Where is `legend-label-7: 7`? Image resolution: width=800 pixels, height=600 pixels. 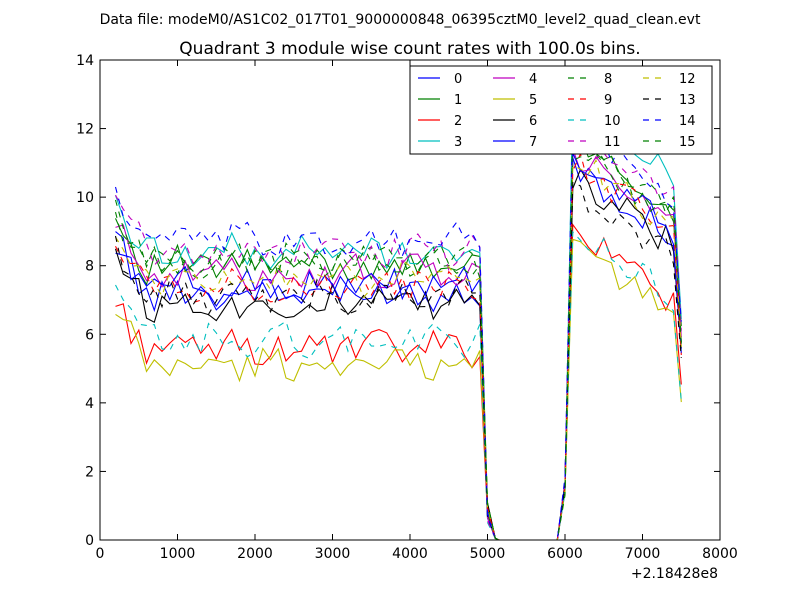 legend-label-7: 7 is located at coordinates (533, 142).